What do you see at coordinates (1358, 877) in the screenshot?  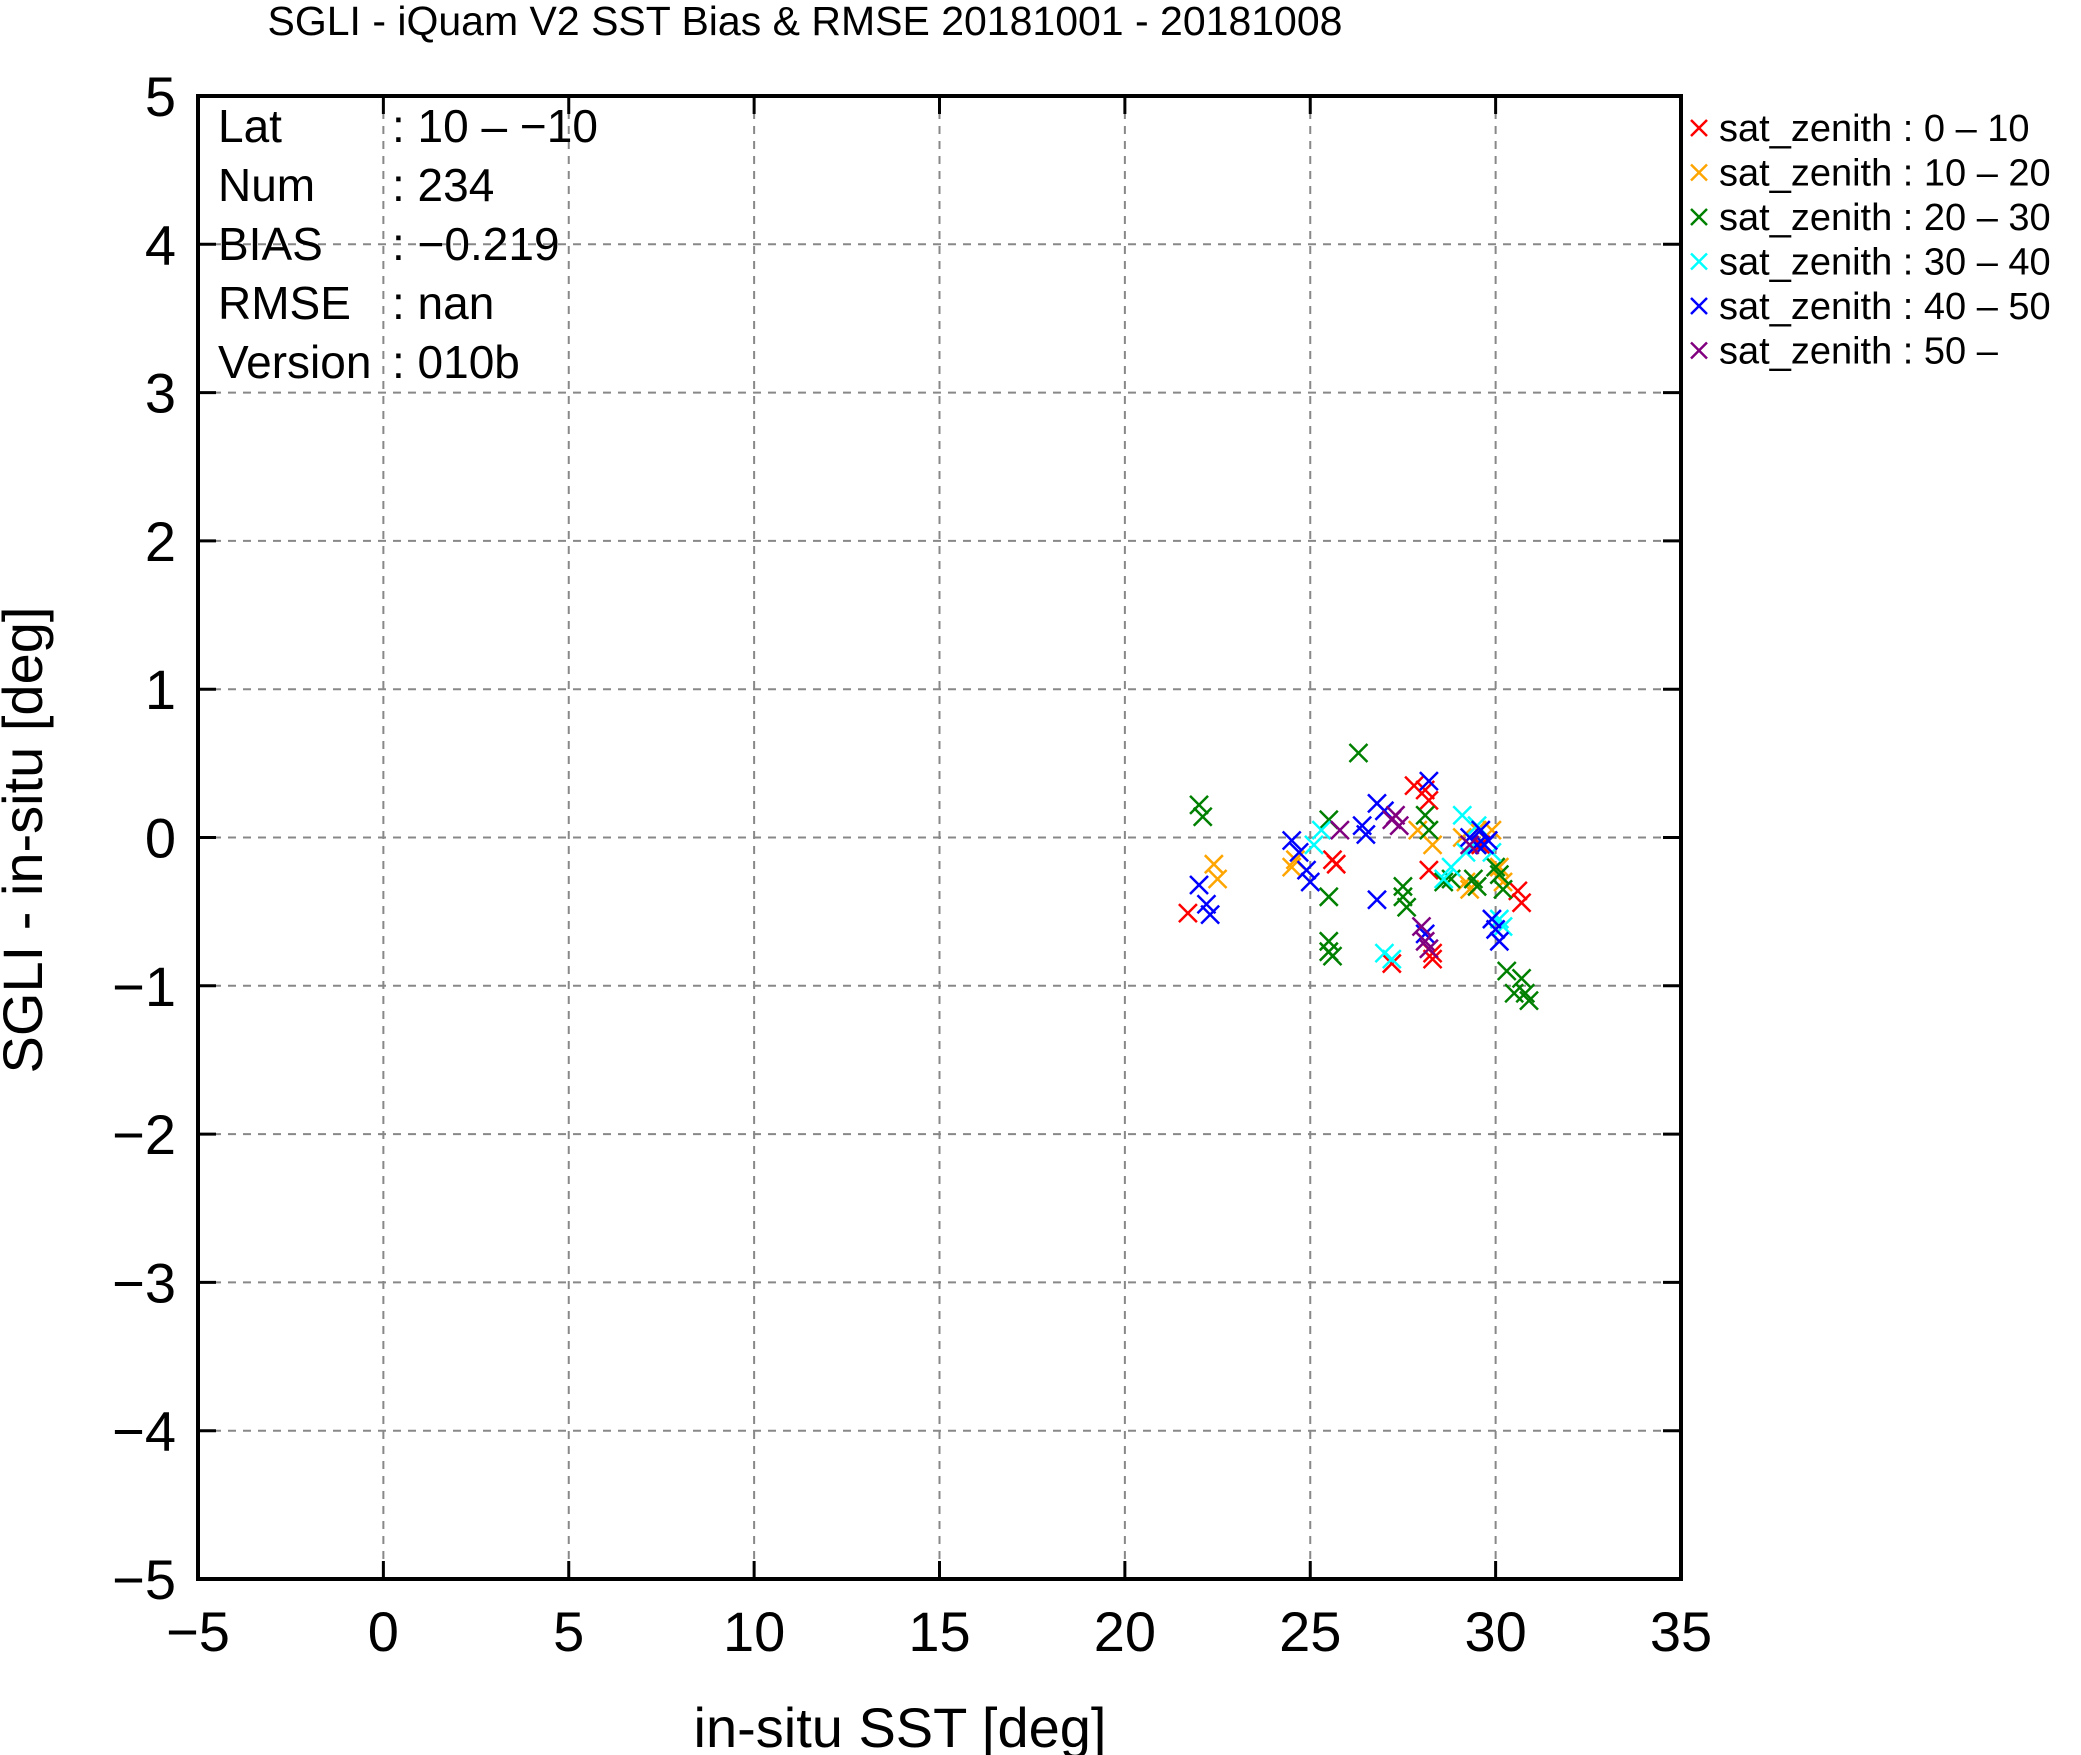 I see `scatter-points` at bounding box center [1358, 877].